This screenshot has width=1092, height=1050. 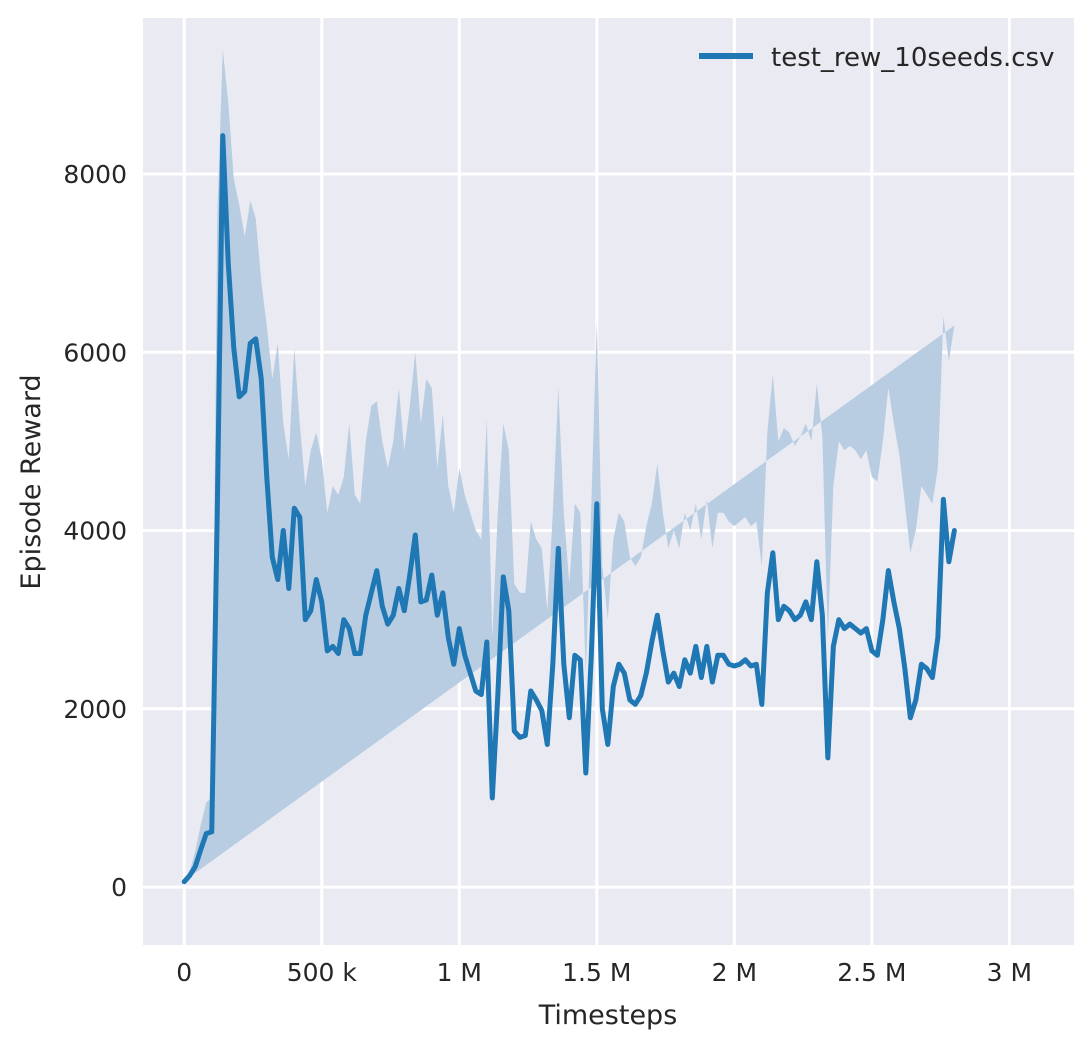 What do you see at coordinates (322, 972) in the screenshot?
I see `x-tick-label-1: 500 k` at bounding box center [322, 972].